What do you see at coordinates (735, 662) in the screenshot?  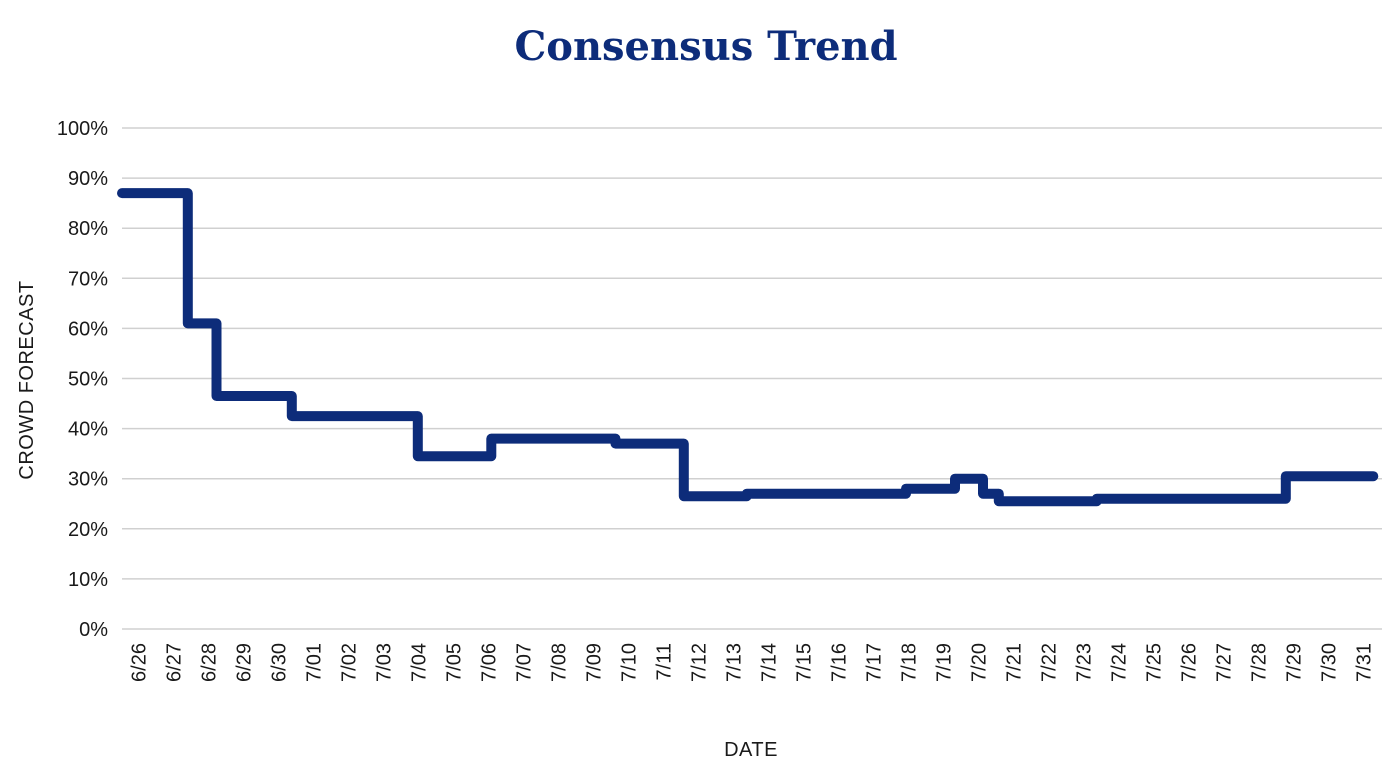 I see `x-tick-label: 7/13` at bounding box center [735, 662].